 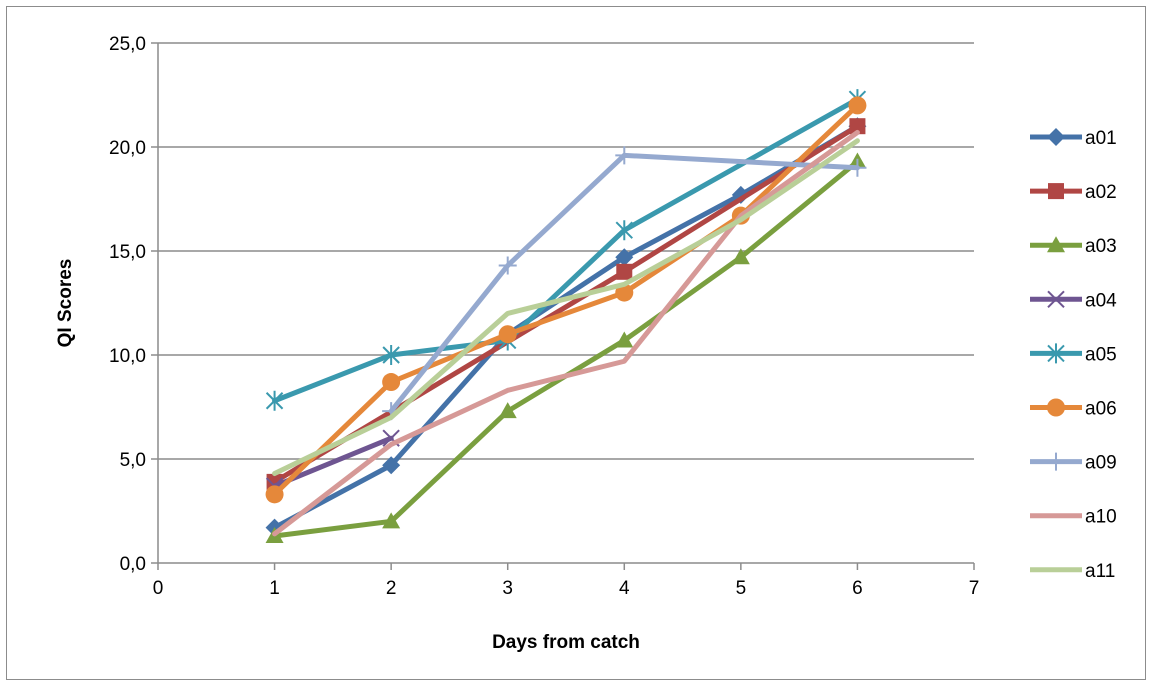 I want to click on y-tick-label: 5,0, so click(x=133, y=460).